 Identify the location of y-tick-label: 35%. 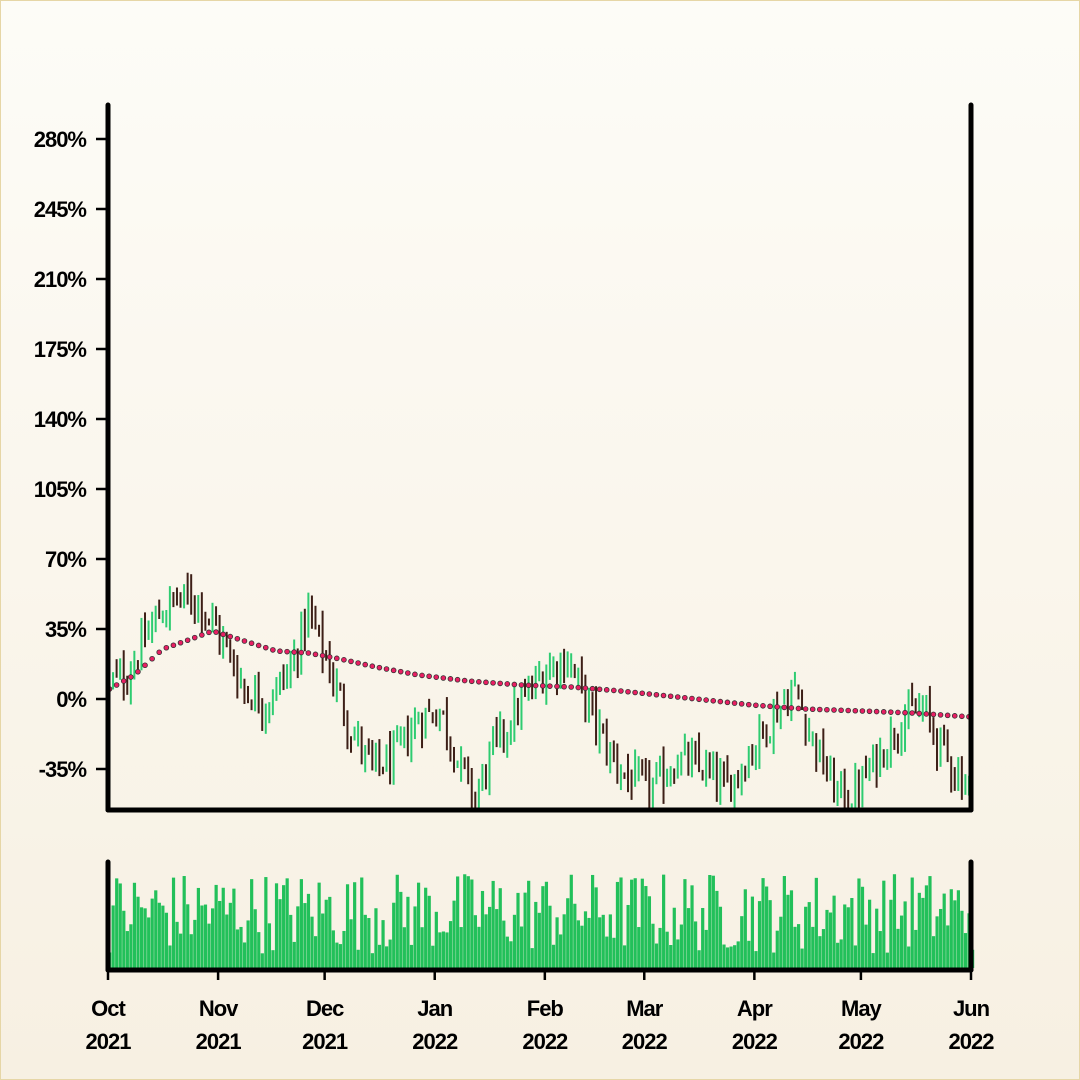
(65, 629).